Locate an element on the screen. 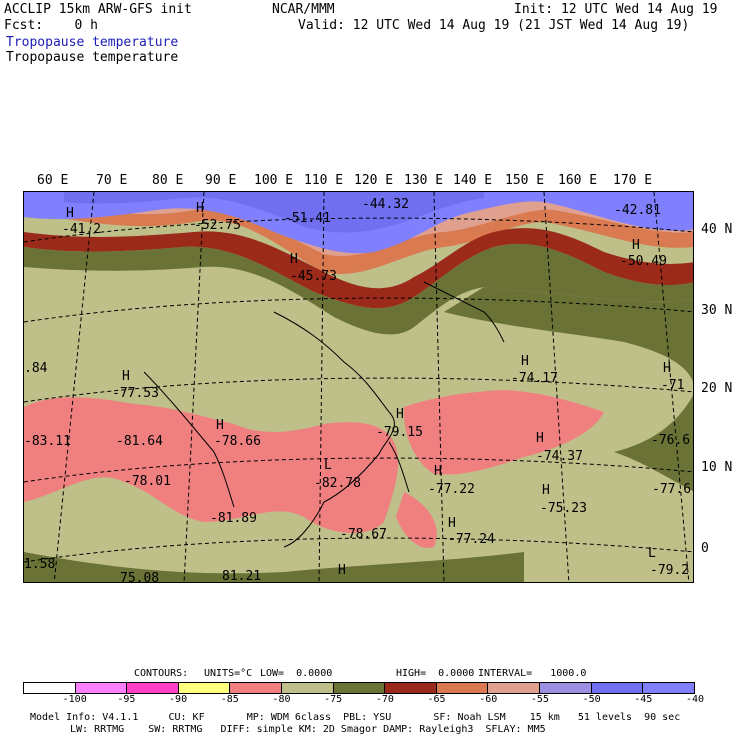 This screenshot has width=740, height=740. lat-label: 10 N is located at coordinates (717, 467).